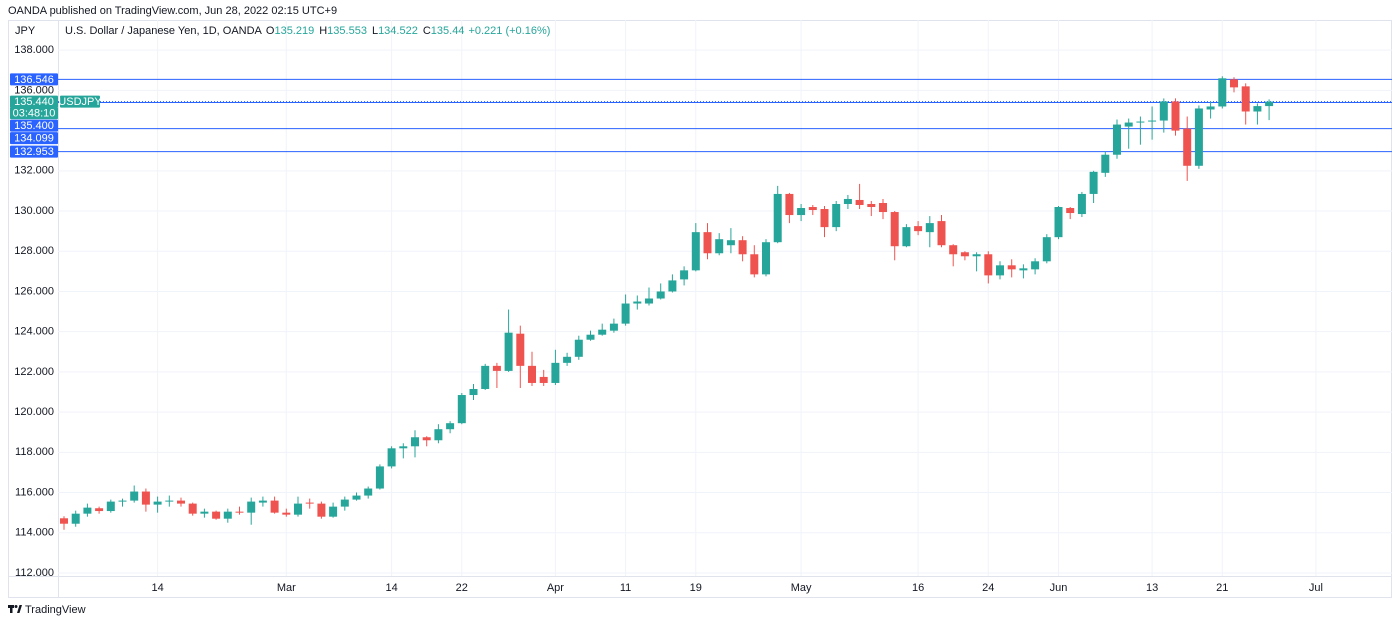  What do you see at coordinates (1316, 588) in the screenshot?
I see `x-tick-label: Jul` at bounding box center [1316, 588].